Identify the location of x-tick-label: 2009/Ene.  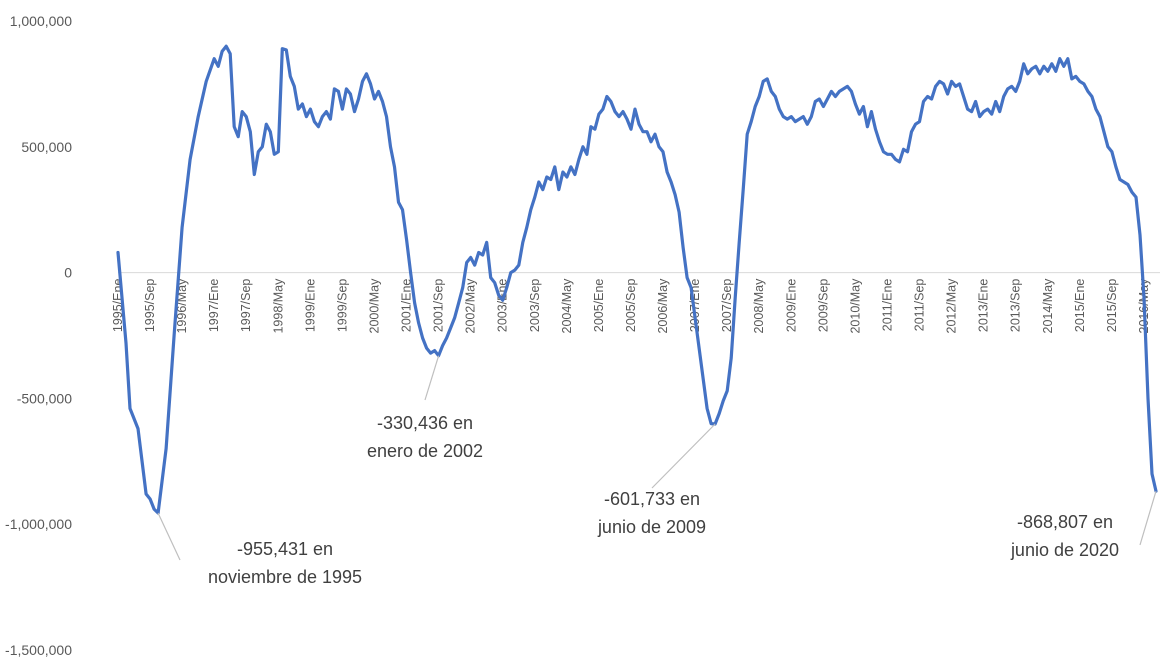
(791, 306).